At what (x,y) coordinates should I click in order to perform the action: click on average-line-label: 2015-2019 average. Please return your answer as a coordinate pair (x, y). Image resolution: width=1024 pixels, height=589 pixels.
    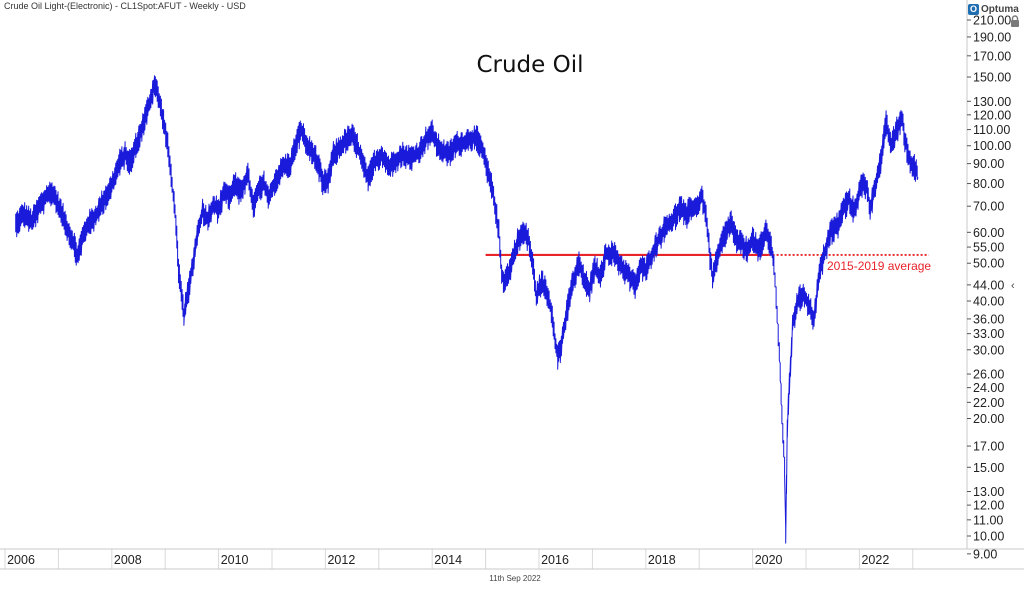
    Looking at the image, I should click on (879, 266).